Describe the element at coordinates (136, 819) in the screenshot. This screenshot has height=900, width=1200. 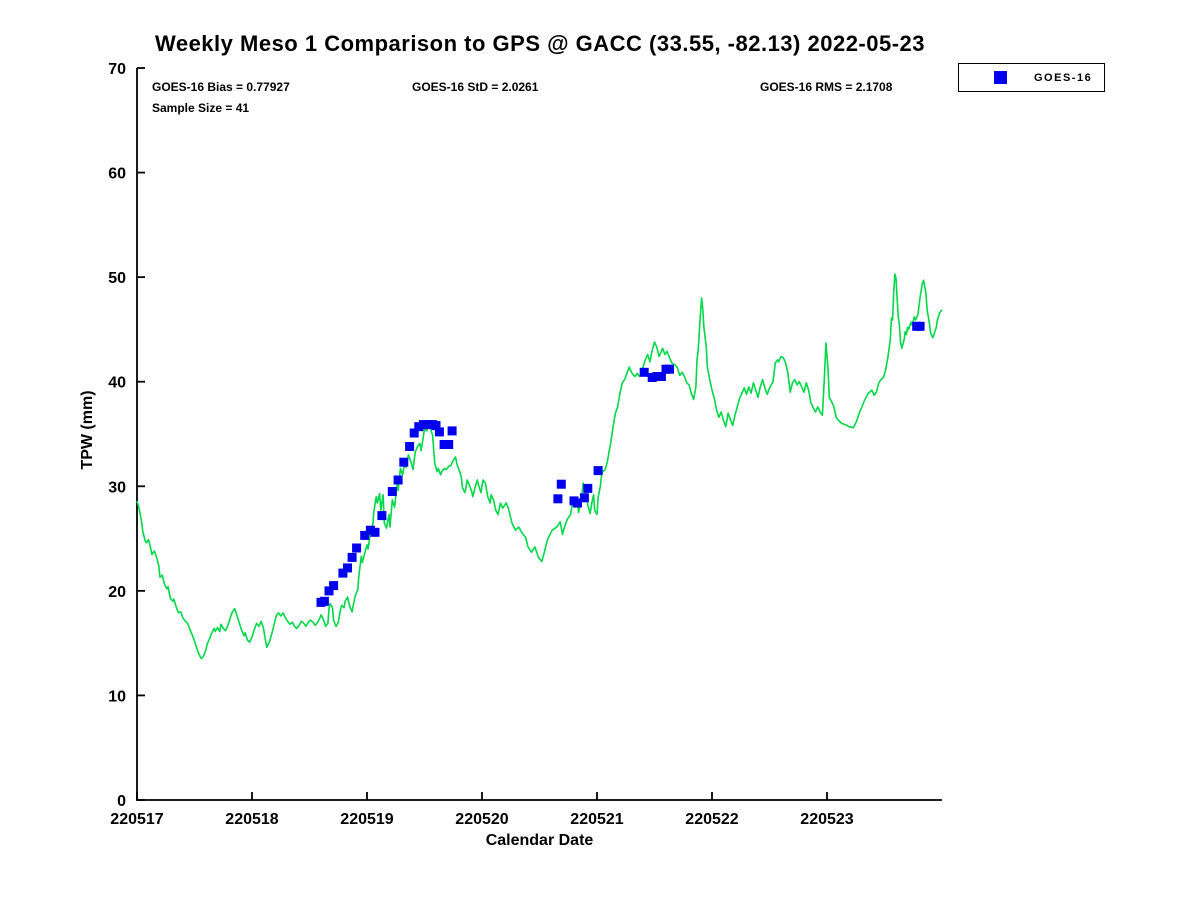
I see `x-tick-label: 220517` at that location.